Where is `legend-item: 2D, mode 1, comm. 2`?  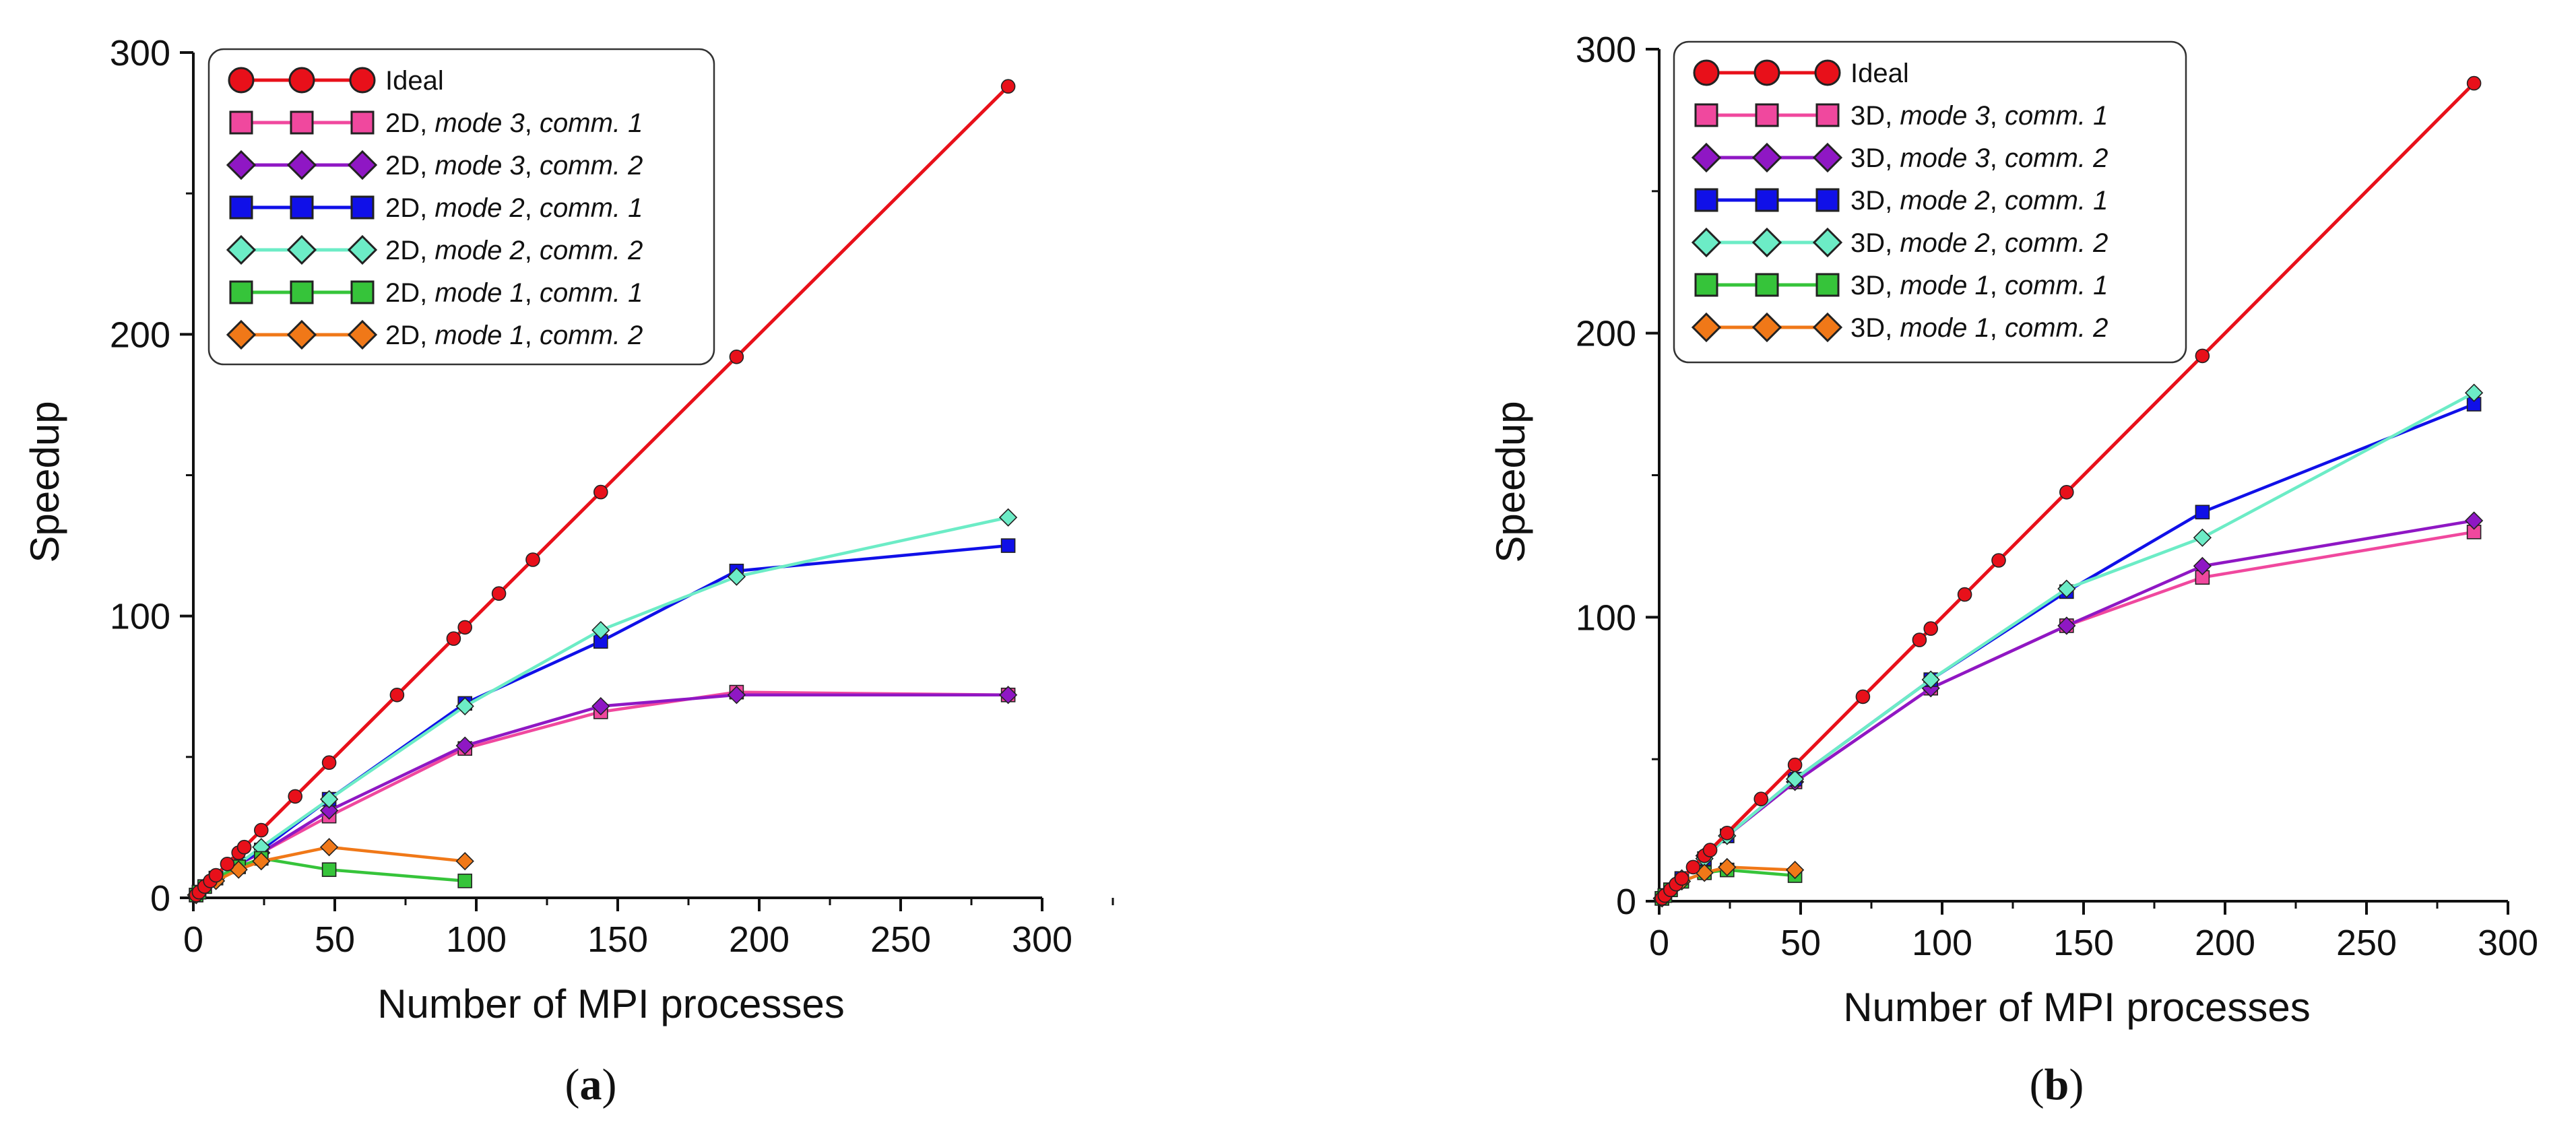 legend-item: 2D, mode 1, comm. 2 is located at coordinates (434, 334).